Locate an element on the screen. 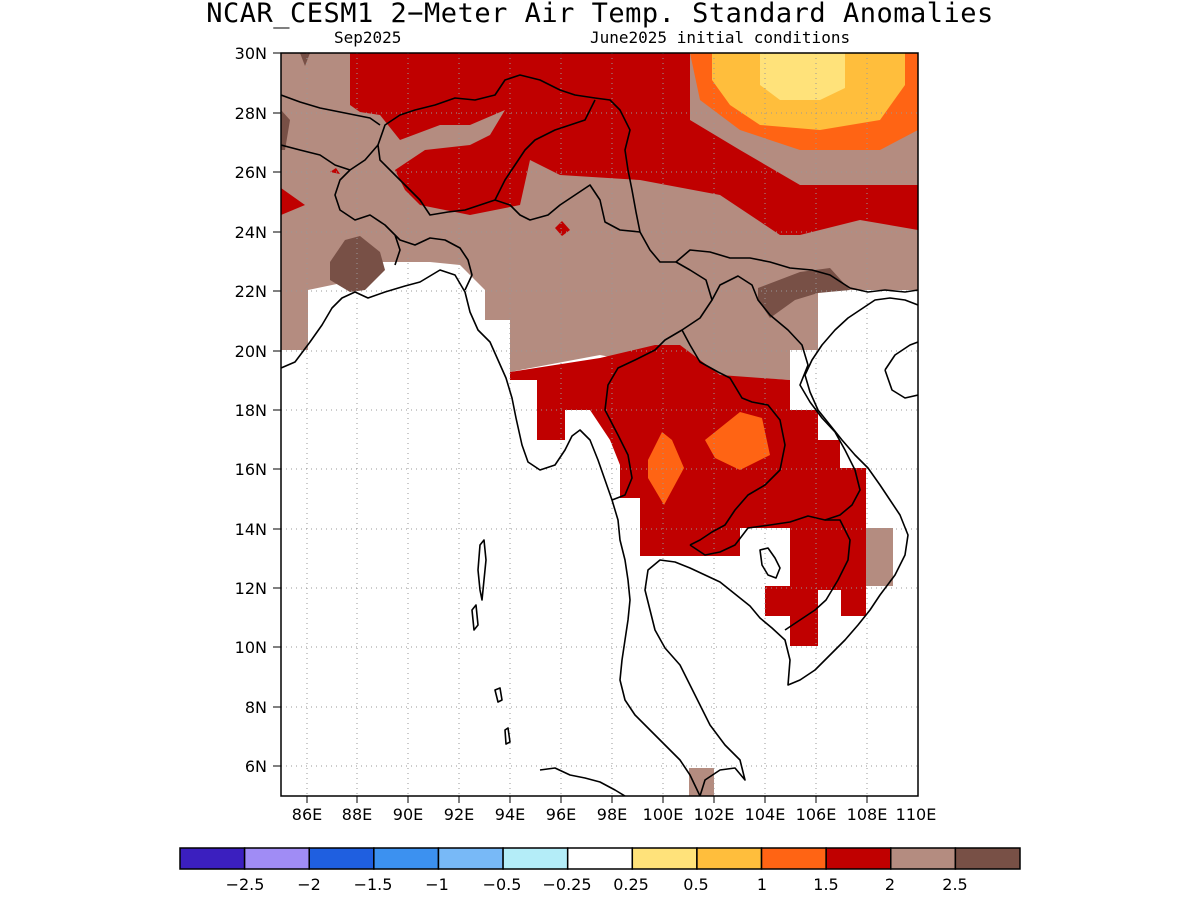 This screenshot has width=1200, height=900. border-china-laos-vietnam is located at coordinates (796, 271).